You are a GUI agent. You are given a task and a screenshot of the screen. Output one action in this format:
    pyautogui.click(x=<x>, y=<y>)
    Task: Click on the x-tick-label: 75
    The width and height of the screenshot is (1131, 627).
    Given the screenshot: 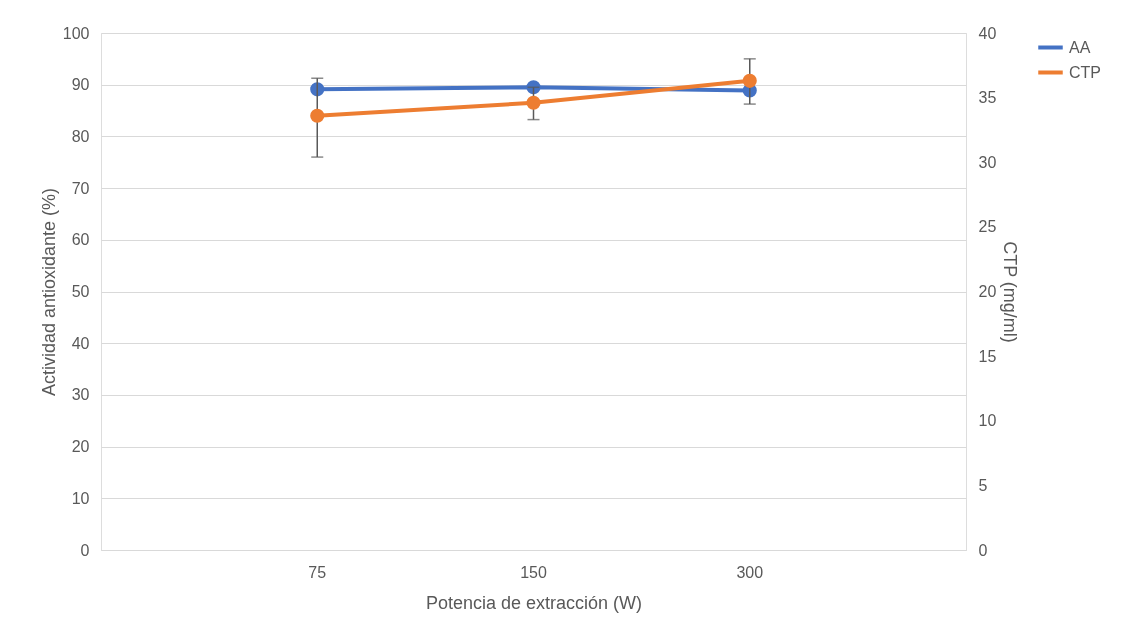 What is the action you would take?
    pyautogui.click(x=317, y=572)
    